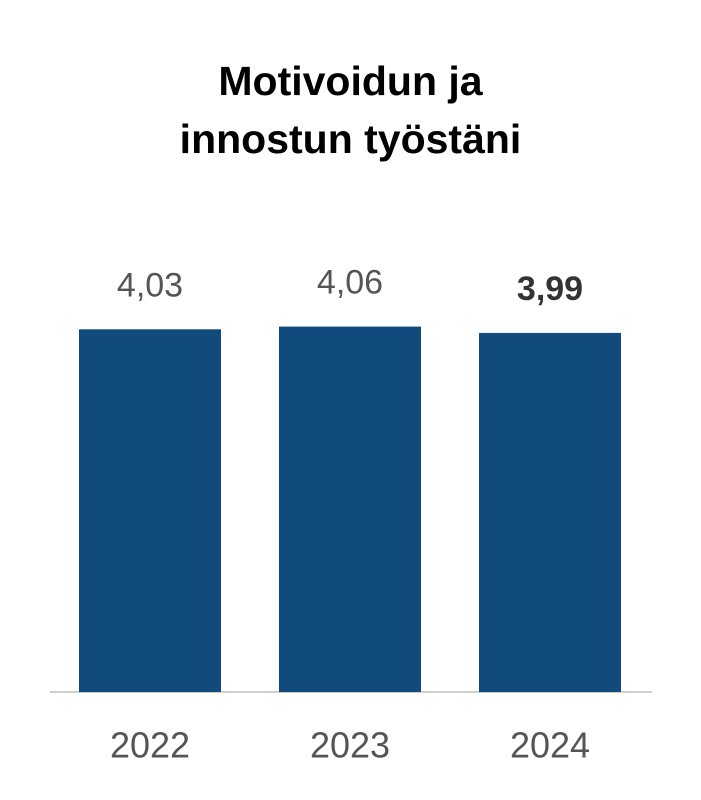 The width and height of the screenshot is (701, 800). What do you see at coordinates (550, 289) in the screenshot?
I see `value-label: 3,99` at bounding box center [550, 289].